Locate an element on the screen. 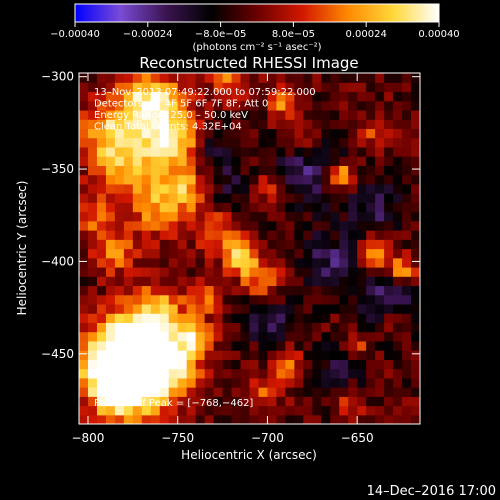 This screenshot has height=500, width=500. peak-position-label: Position of Peak = [−768,−462] is located at coordinates (173, 403).